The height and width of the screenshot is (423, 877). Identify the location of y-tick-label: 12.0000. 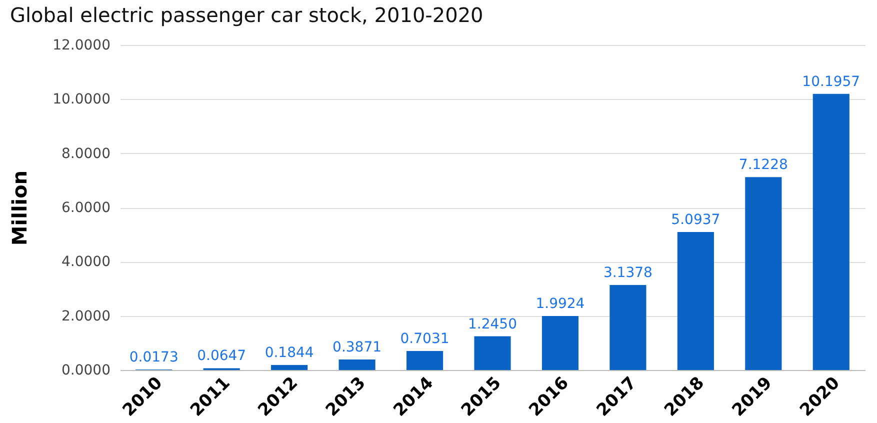
(81, 46).